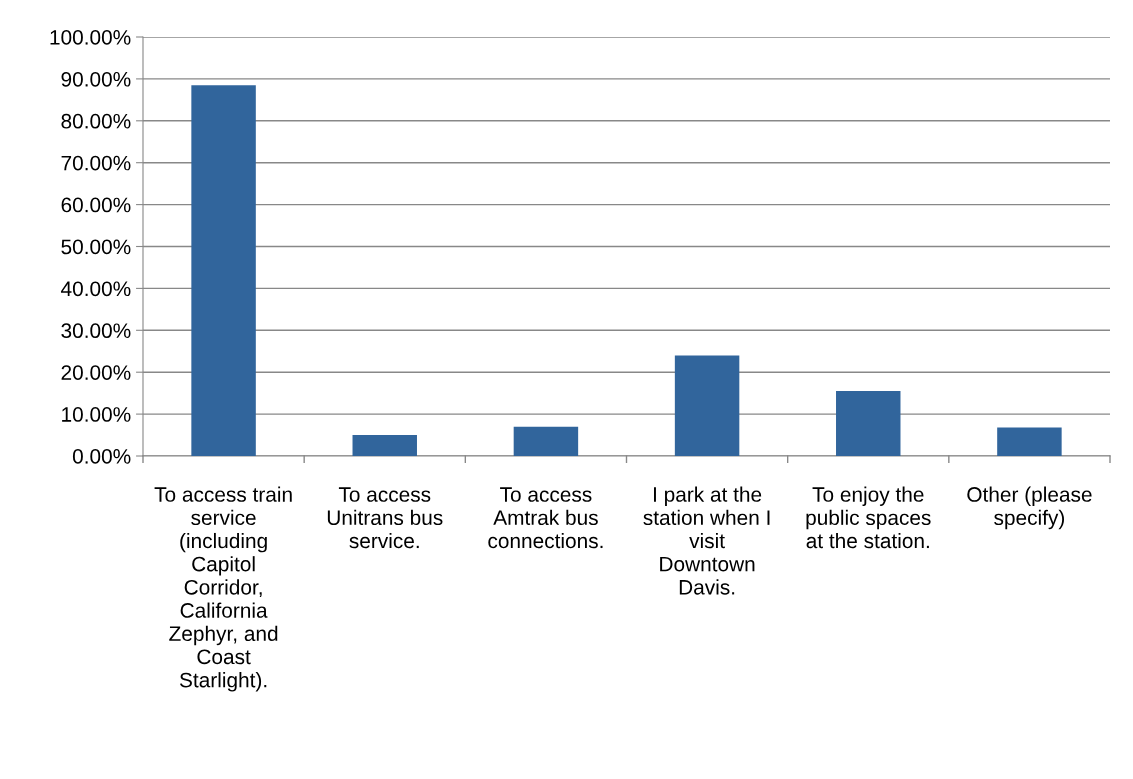  Describe the element at coordinates (223, 589) in the screenshot. I see `category-label: To access train service (including Capitol Corridor, California Zephyr, and Coast Starlight).` at that location.